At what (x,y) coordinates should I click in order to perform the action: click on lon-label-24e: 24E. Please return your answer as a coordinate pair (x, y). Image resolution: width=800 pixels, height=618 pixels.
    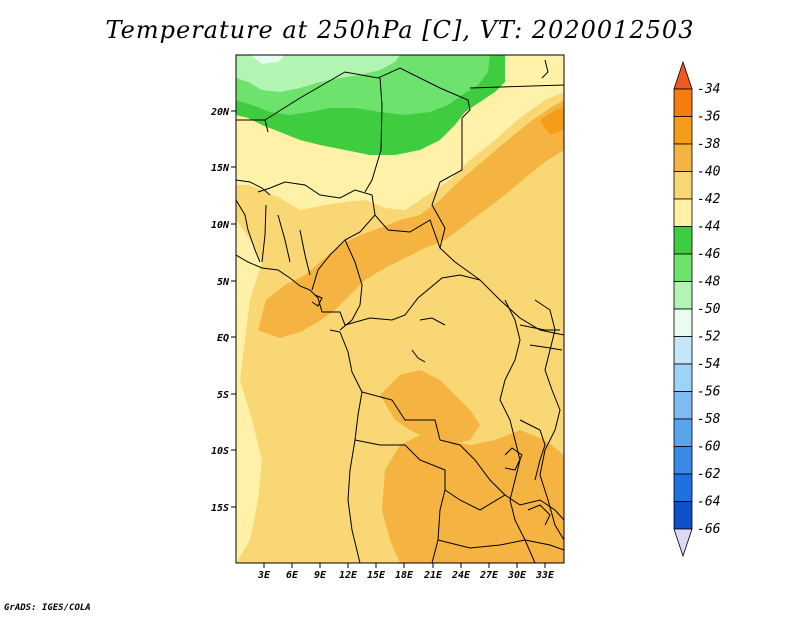
    Looking at the image, I should click on (461, 575).